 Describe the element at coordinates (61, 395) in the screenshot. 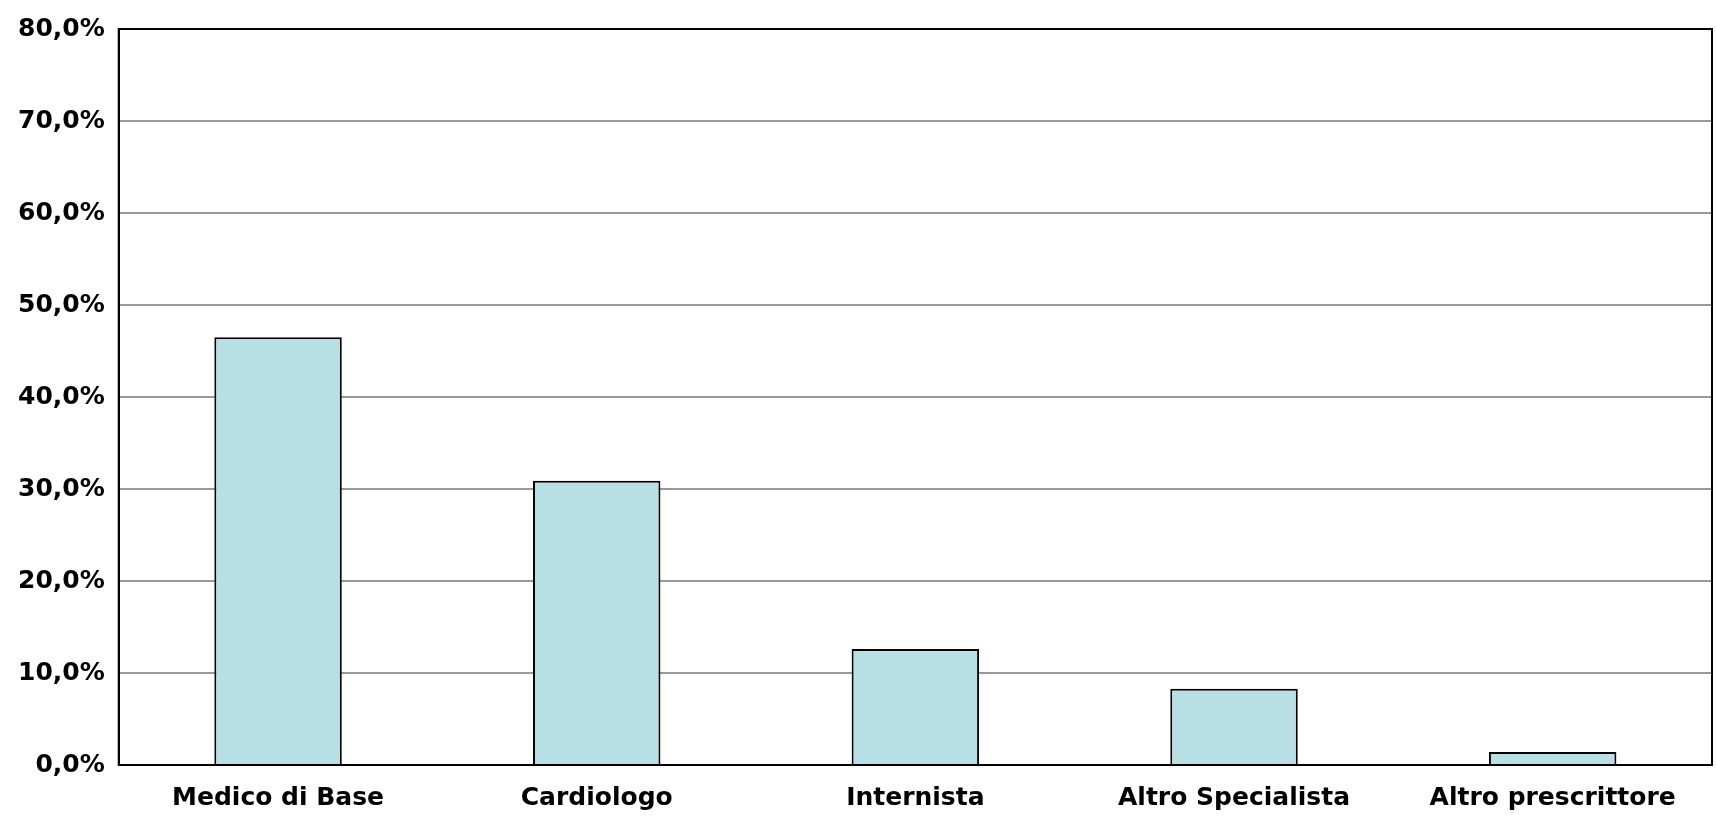

I see `y-tick-label: 40,0%` at that location.